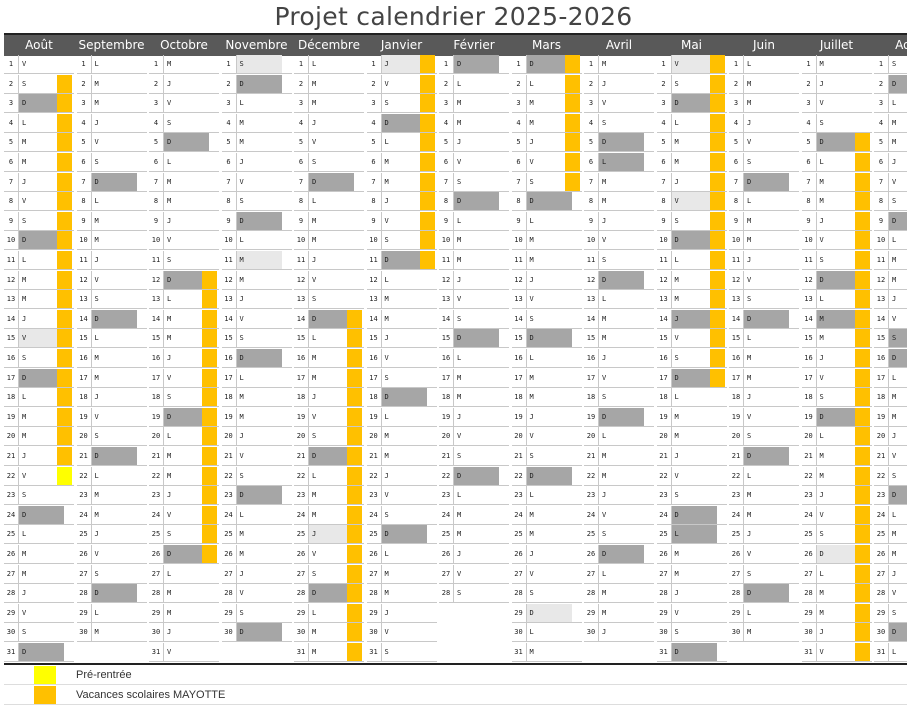  What do you see at coordinates (184, 358) in the screenshot?
I see `day-row: 16 J` at bounding box center [184, 358].